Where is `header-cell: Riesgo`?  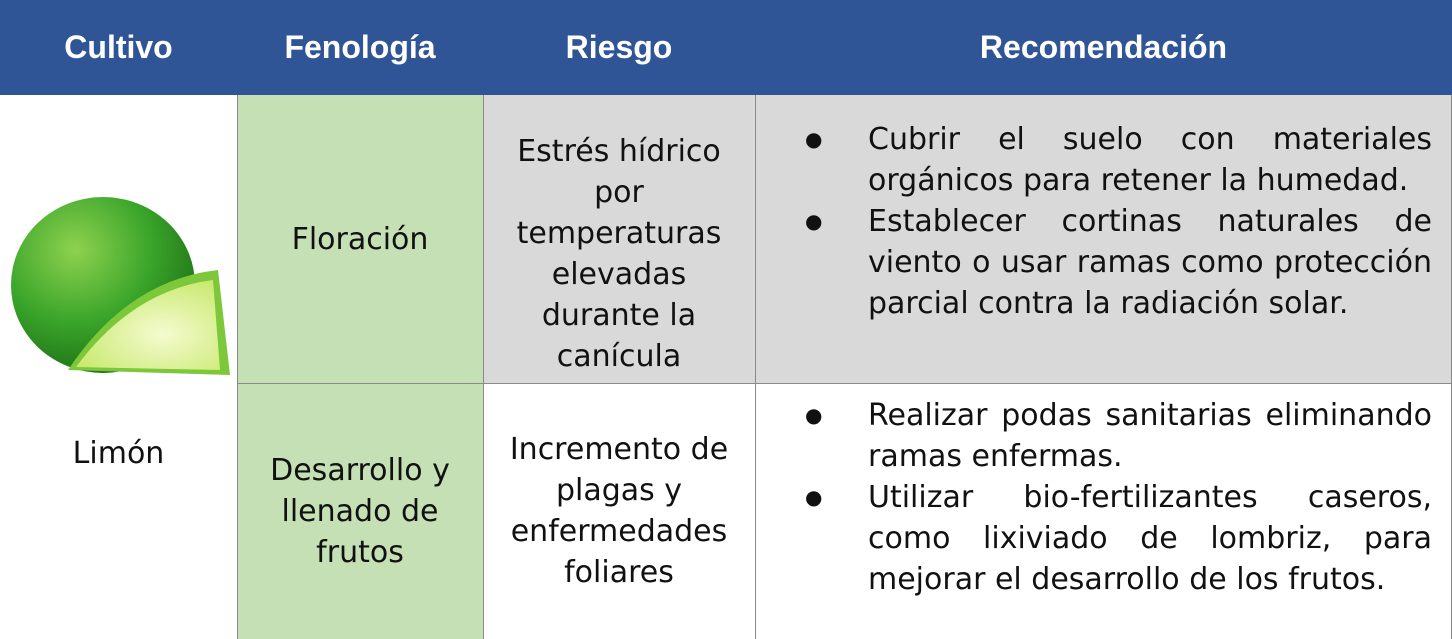
header-cell: Riesgo is located at coordinates (619, 47).